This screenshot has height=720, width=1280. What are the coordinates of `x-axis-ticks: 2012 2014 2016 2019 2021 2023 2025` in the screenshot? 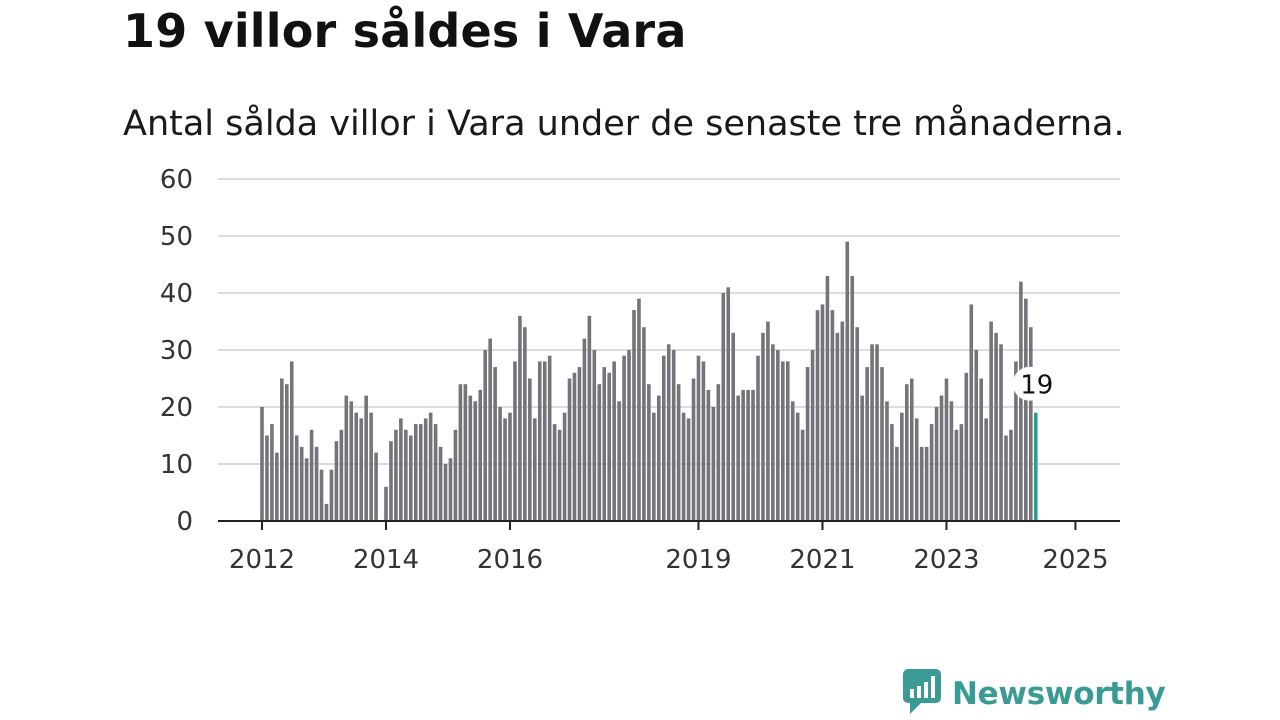 It's located at (669, 548).